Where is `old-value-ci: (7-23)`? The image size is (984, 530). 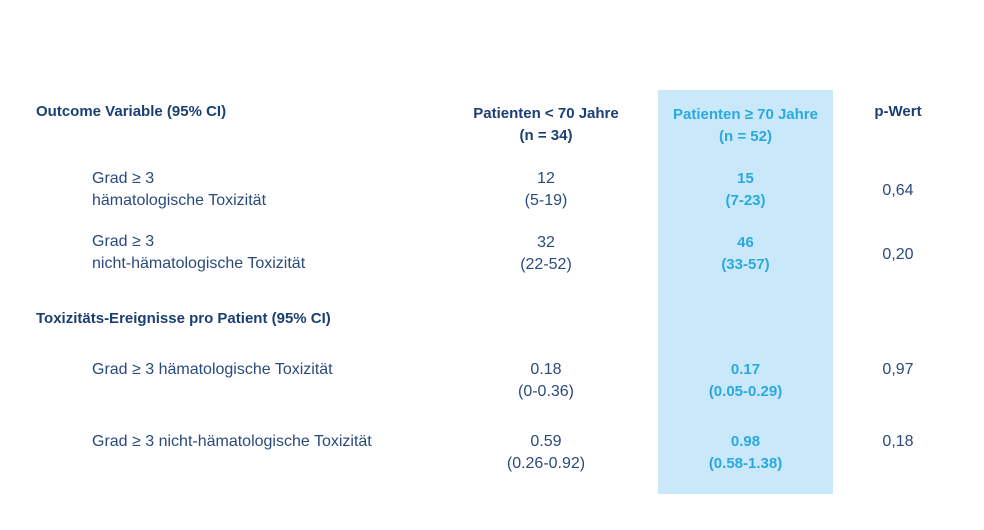
old-value-ci: (7-23) is located at coordinates (745, 200).